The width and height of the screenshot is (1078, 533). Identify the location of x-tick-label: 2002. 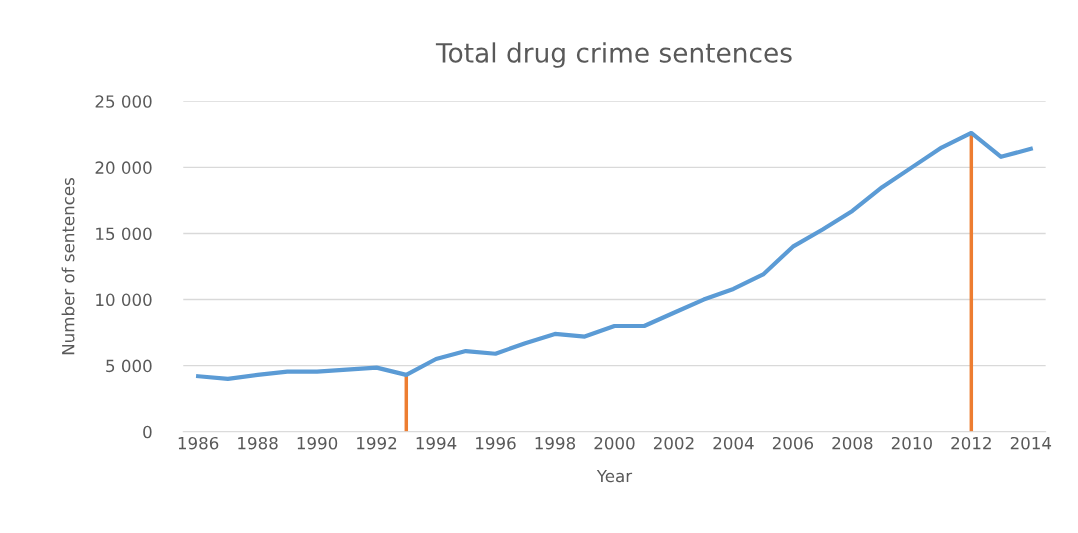
(673, 443).